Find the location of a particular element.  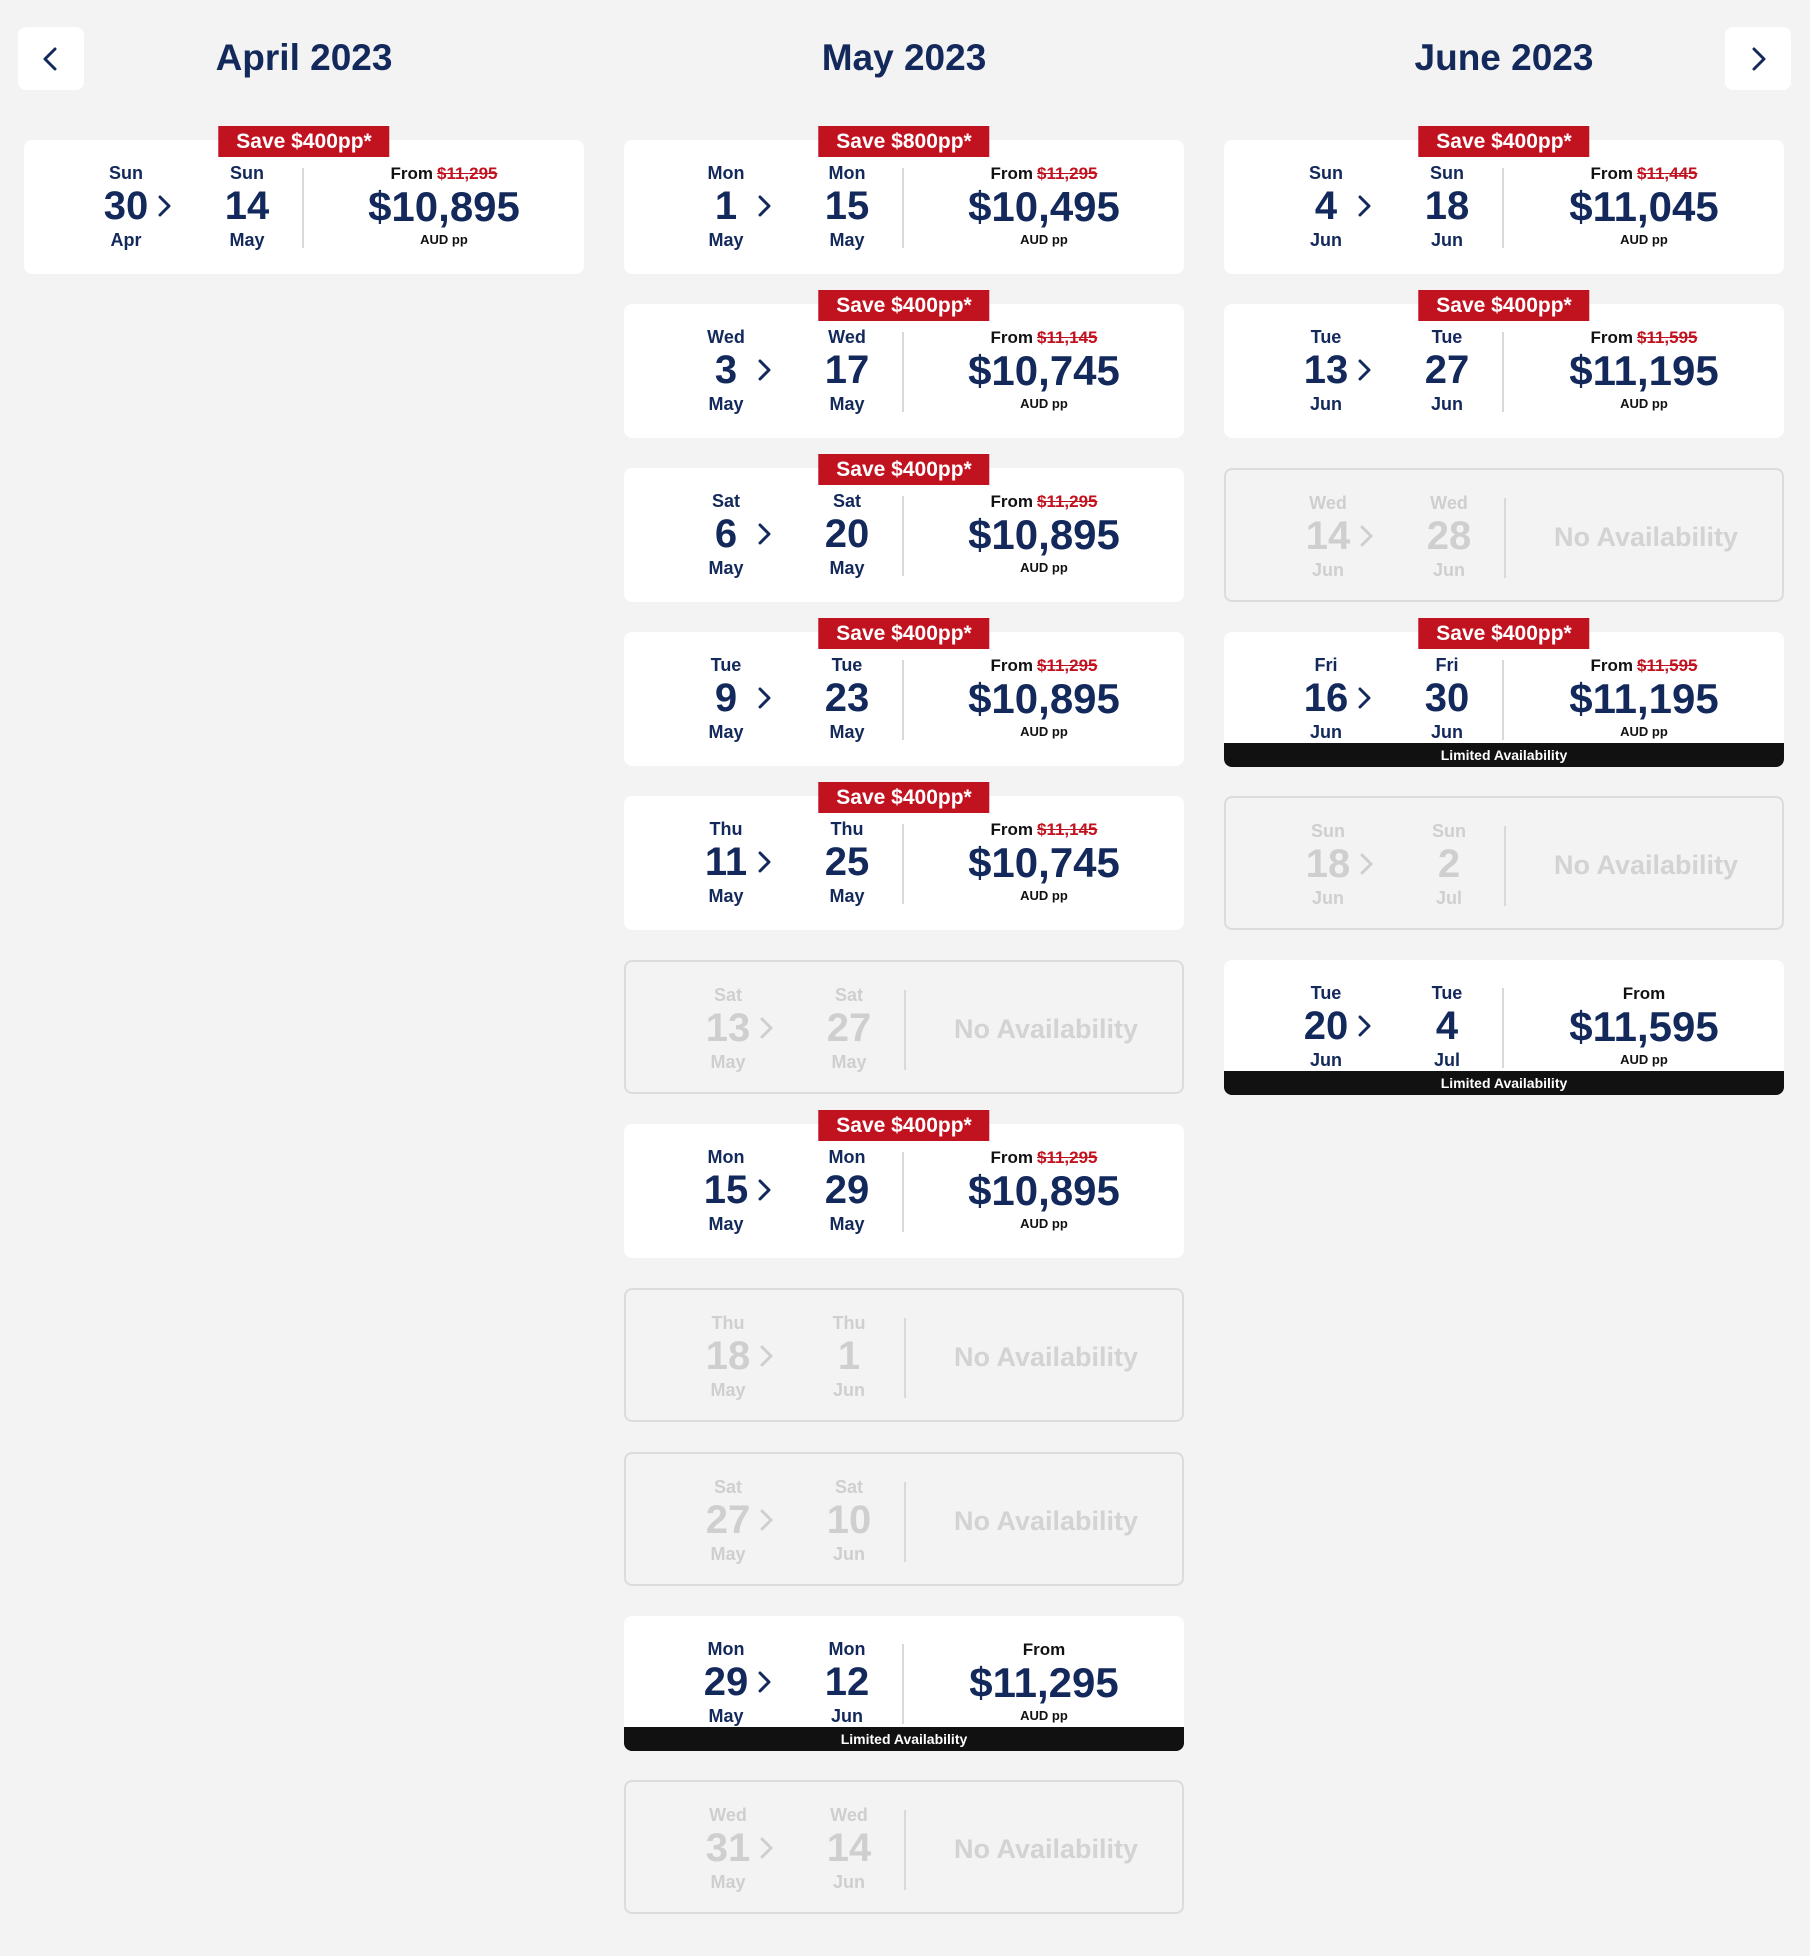

chevron-left-icon is located at coordinates (50, 58).